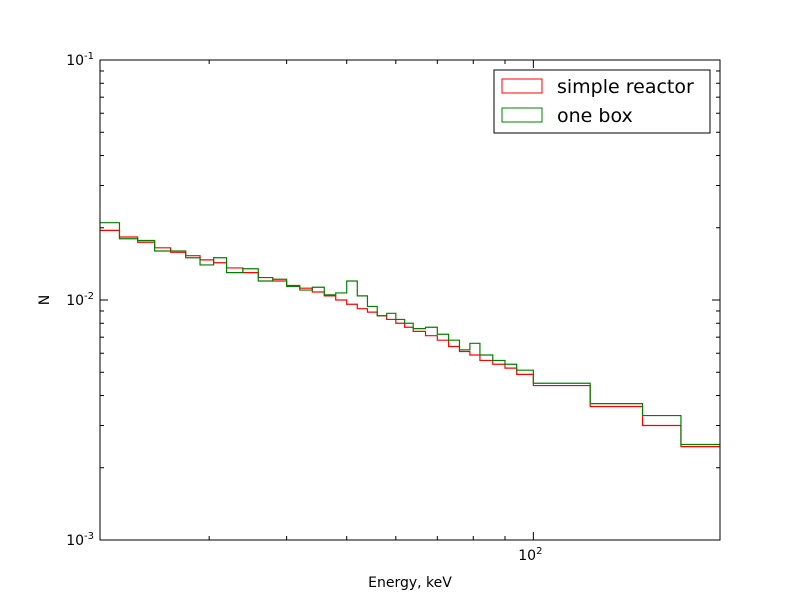 This screenshot has height=600, width=800. Describe the element at coordinates (80, 300) in the screenshot. I see `y-tick-label: 10⁻²` at that location.